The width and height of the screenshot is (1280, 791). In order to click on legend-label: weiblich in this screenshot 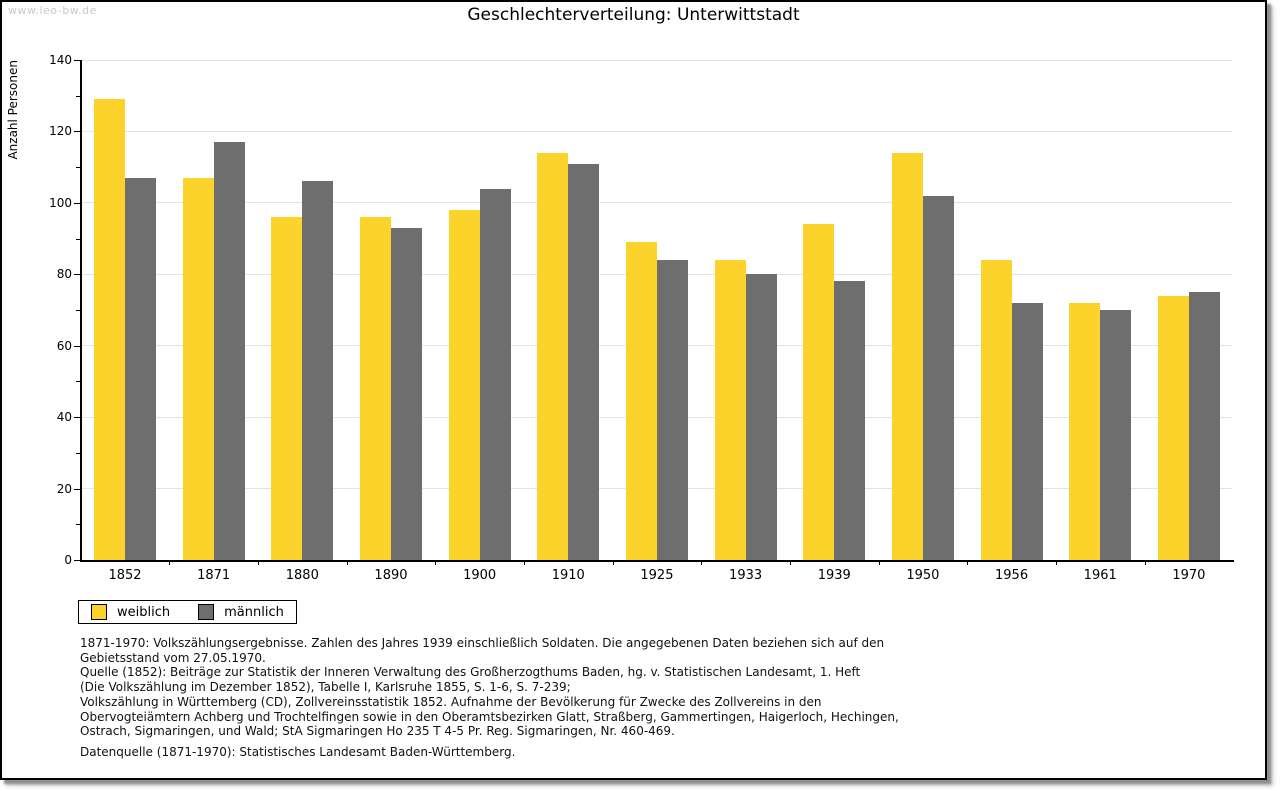, I will do `click(144, 612)`.